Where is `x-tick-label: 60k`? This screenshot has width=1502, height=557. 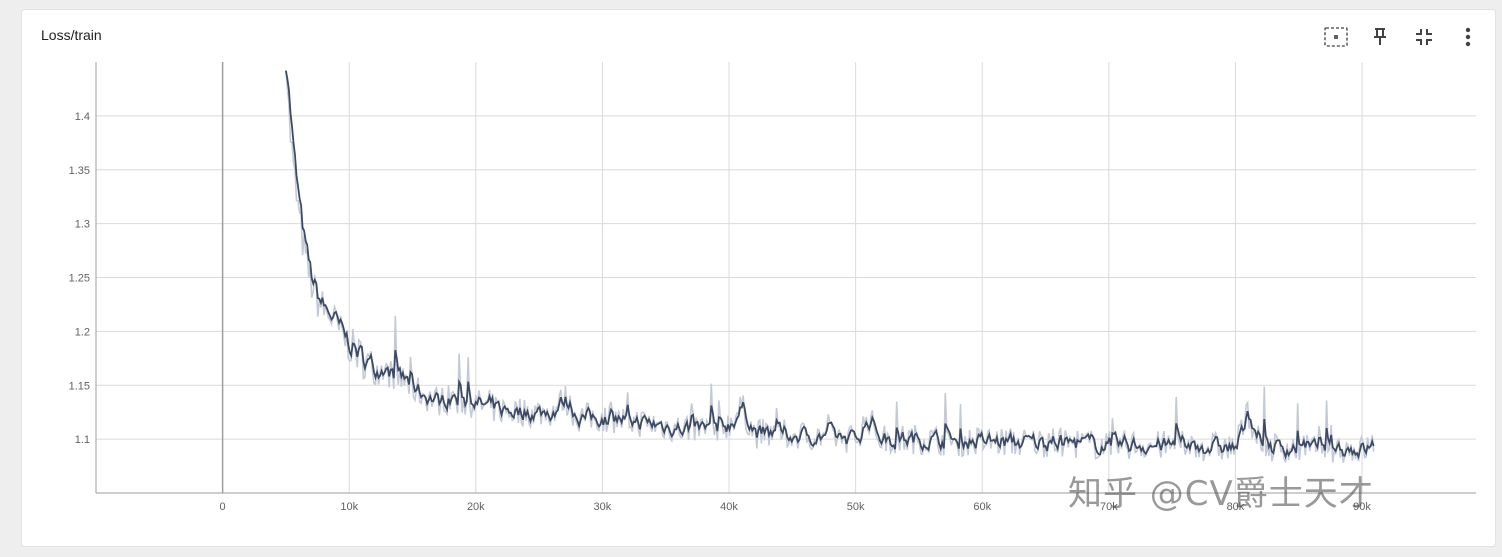
x-tick-label: 60k is located at coordinates (982, 507).